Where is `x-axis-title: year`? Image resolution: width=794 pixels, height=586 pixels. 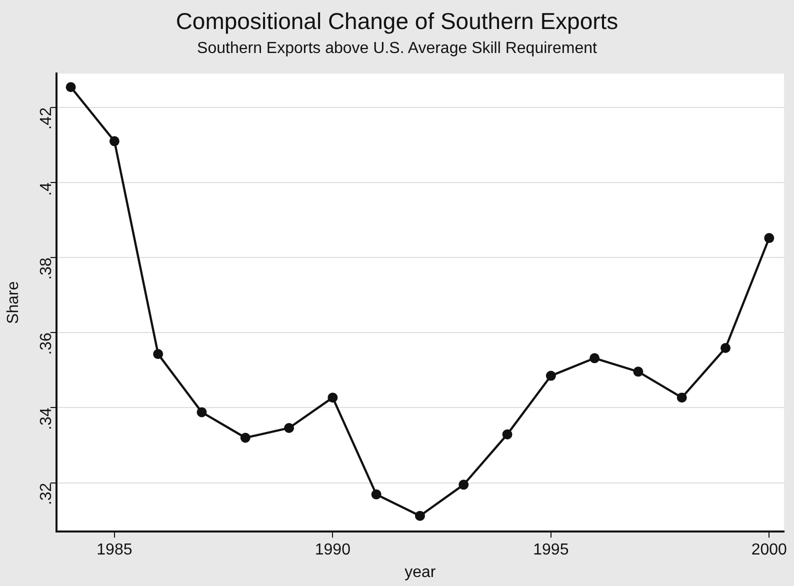 x-axis-title: year is located at coordinates (420, 572).